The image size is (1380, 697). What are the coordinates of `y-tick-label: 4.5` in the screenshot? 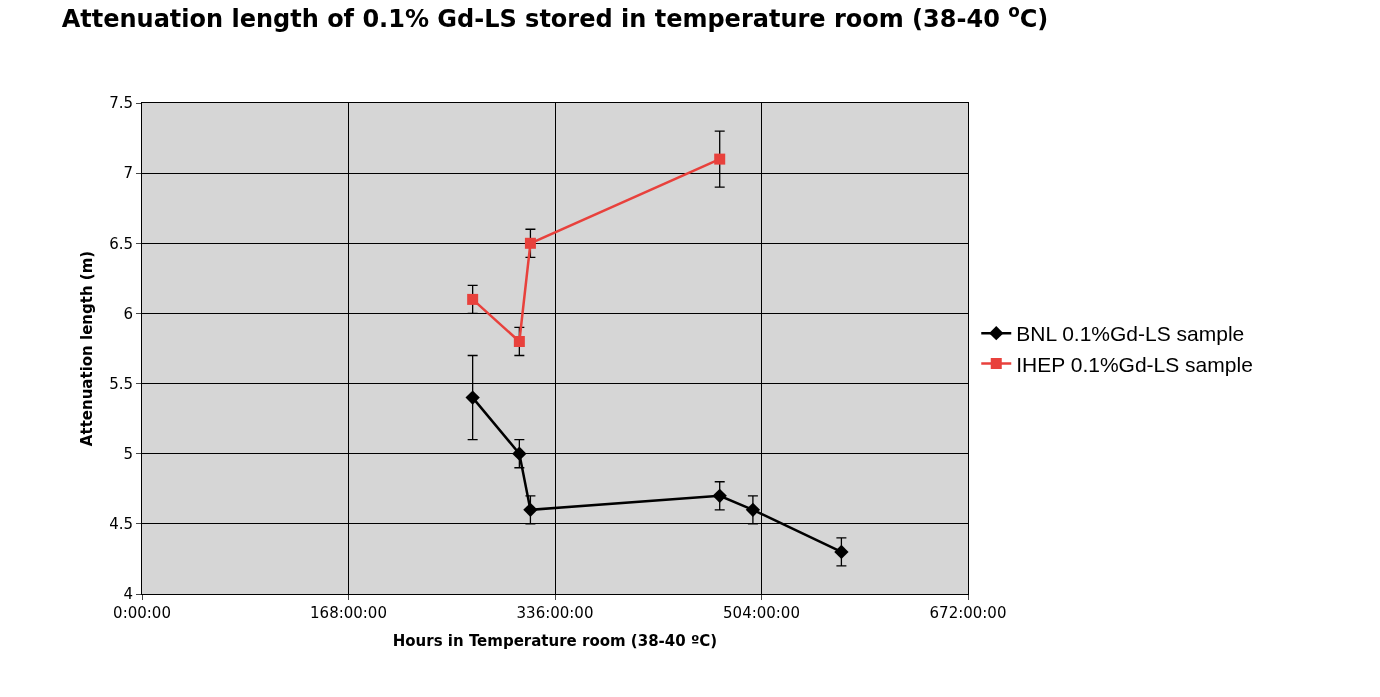 It's located at (121, 524).